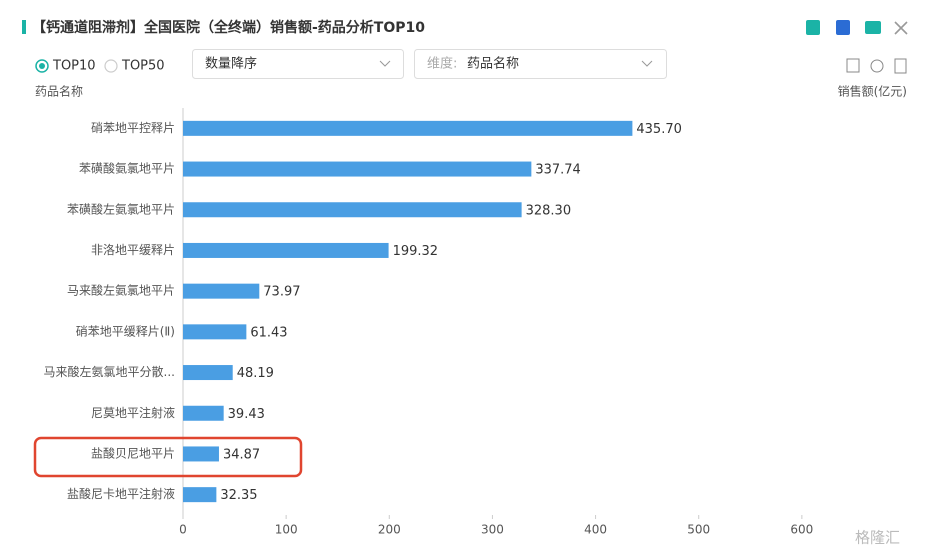 The width and height of the screenshot is (925, 558). I want to click on y-tick-label: 苯磺酸氨氯地平片, so click(127, 168).